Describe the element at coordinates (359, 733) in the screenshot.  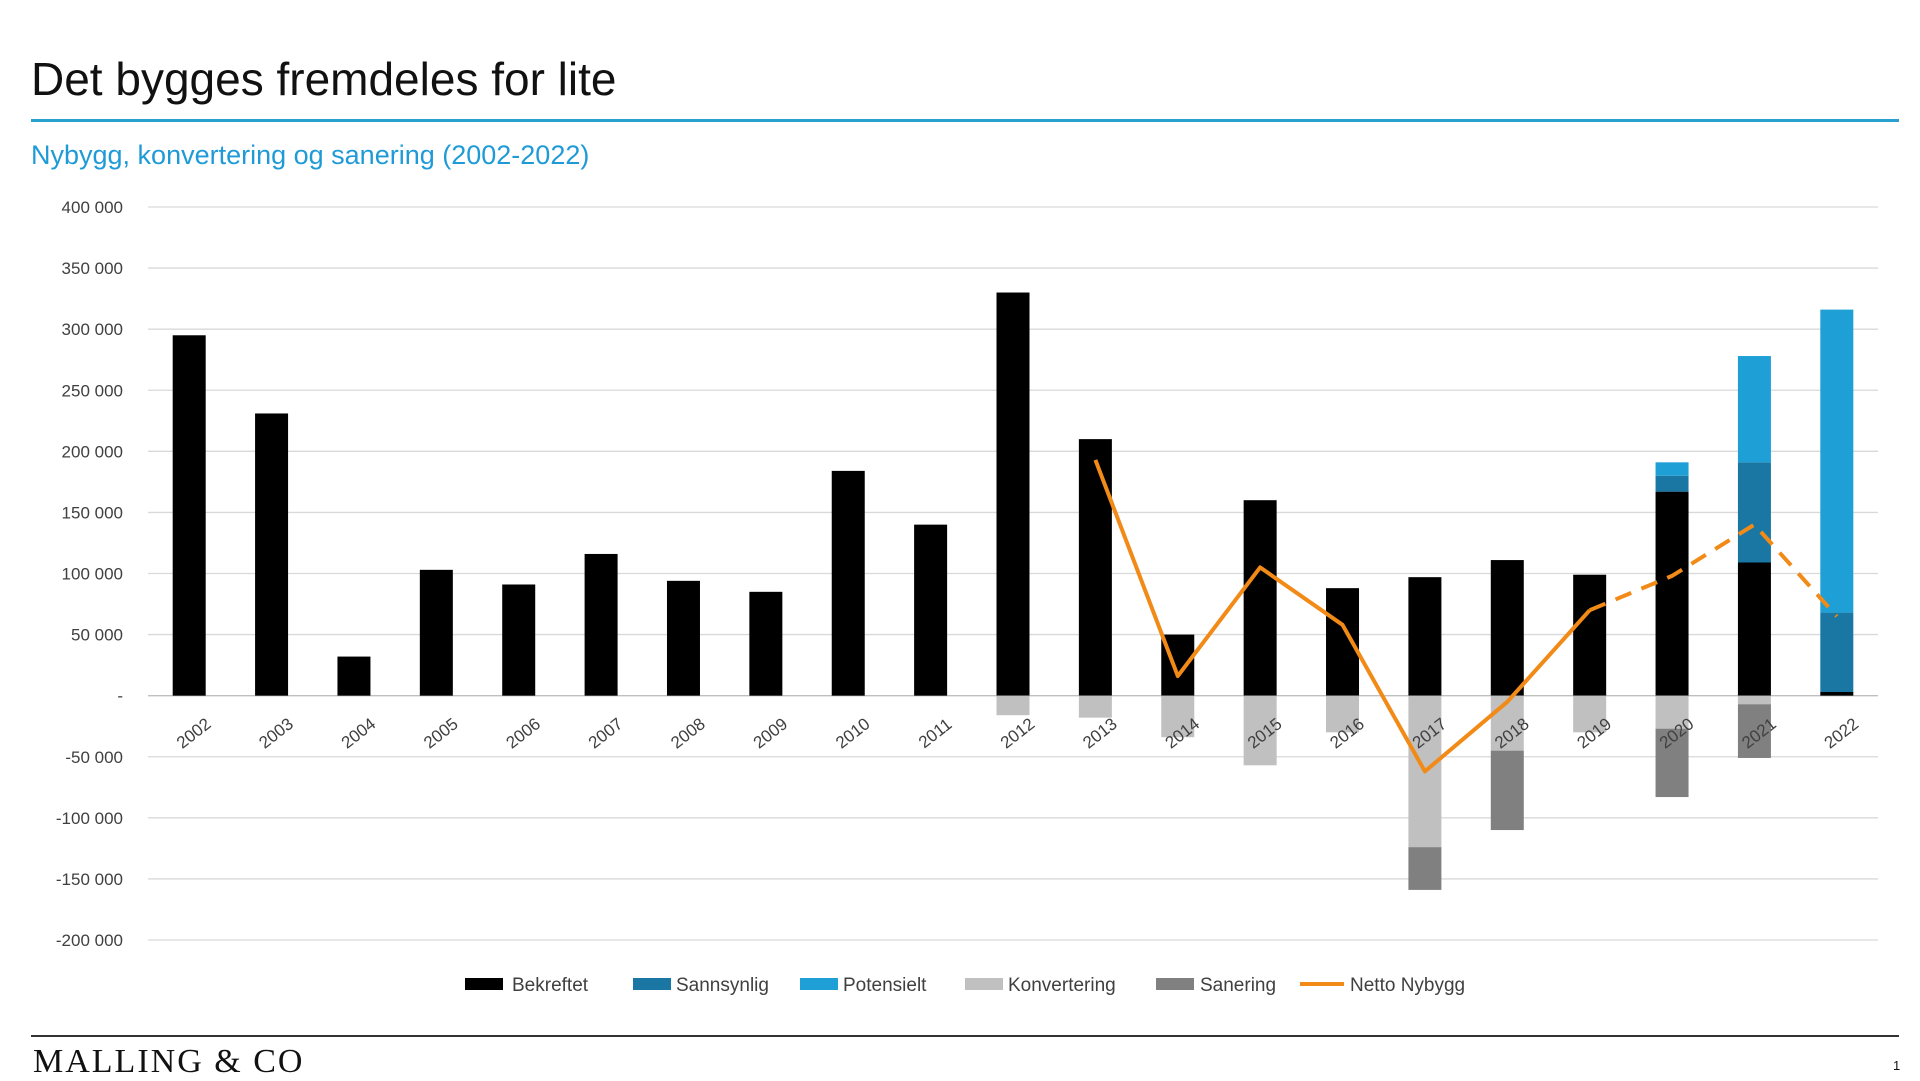
I see `x-tick-label: 2004` at that location.